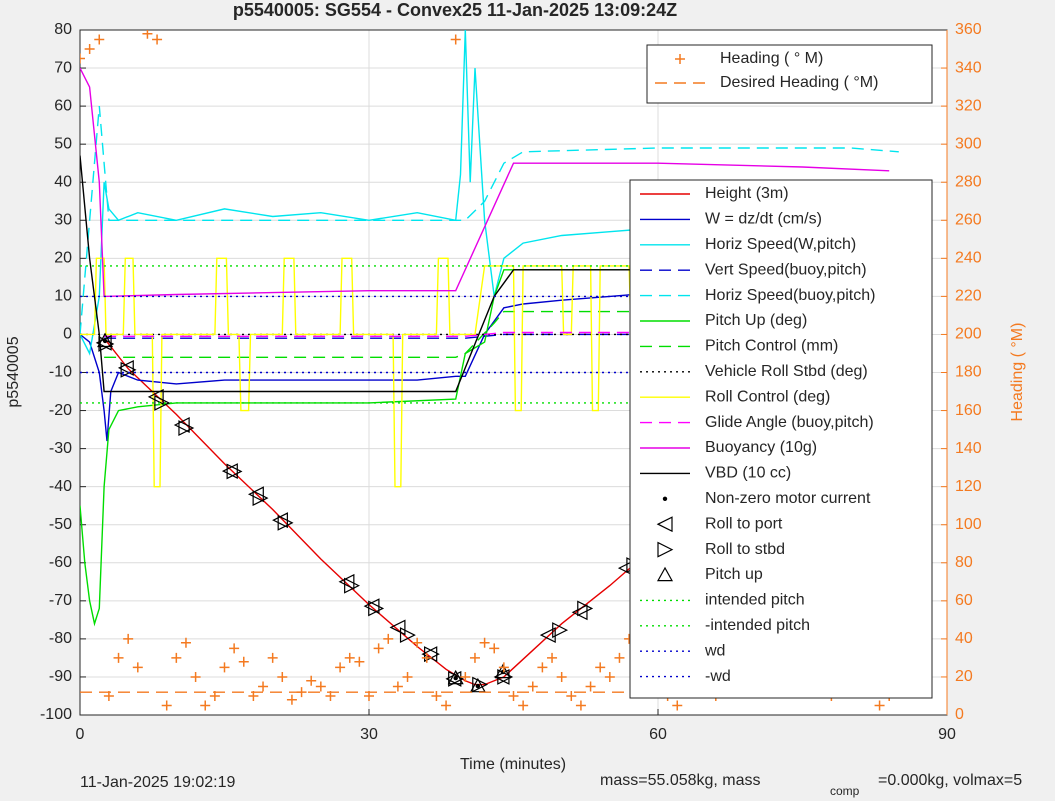  What do you see at coordinates (789, 422) in the screenshot?
I see `legend-label: Glide Angle (buoy,pitch)` at bounding box center [789, 422].